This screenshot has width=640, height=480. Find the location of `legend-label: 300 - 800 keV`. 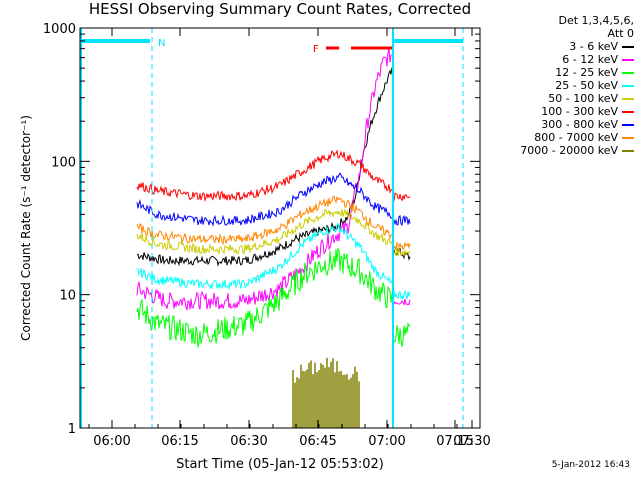

legend-label: 300 - 800 keV is located at coordinates (579, 124).